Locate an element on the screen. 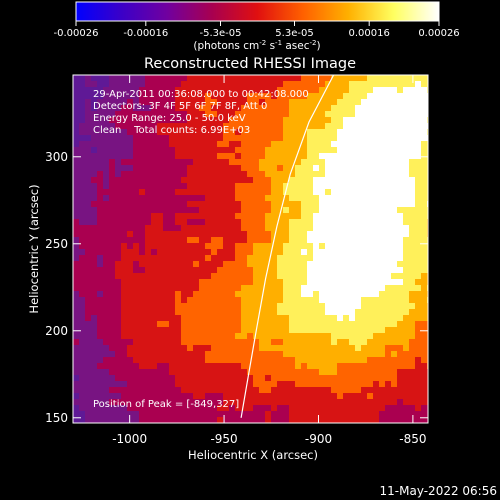  y-tick-label: 150 is located at coordinates (56, 418).